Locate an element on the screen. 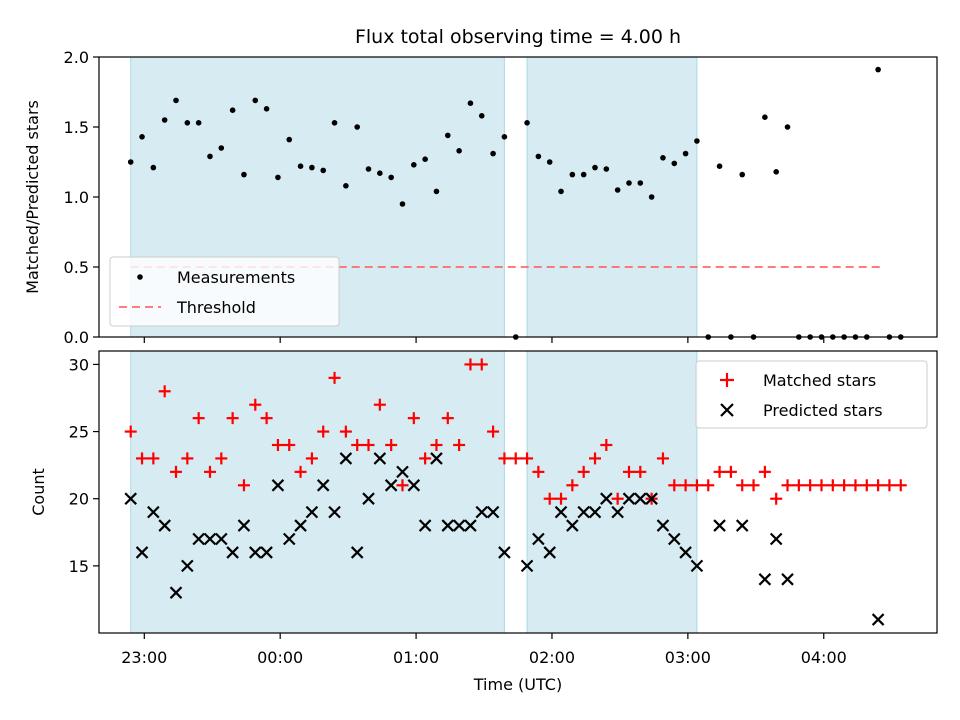 The image size is (960, 720). y-tick-label: 0.0 is located at coordinates (76, 337).